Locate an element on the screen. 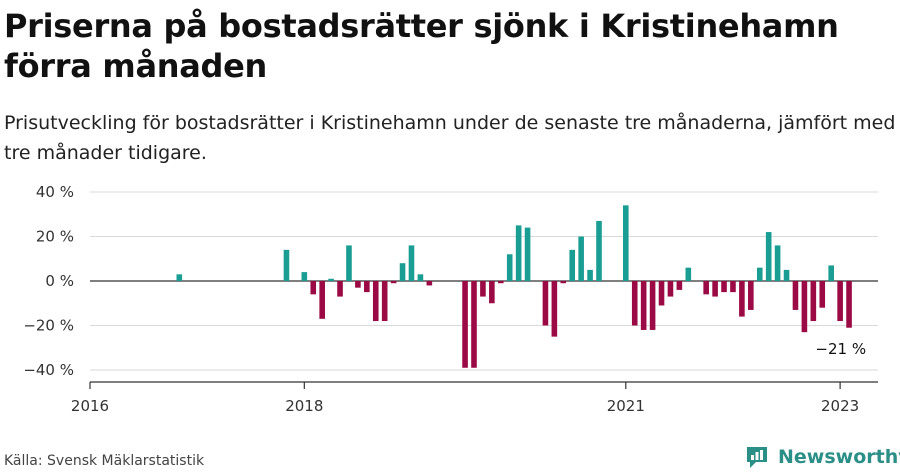 The image size is (900, 474). y-tick-label: −40 % is located at coordinates (48, 370).